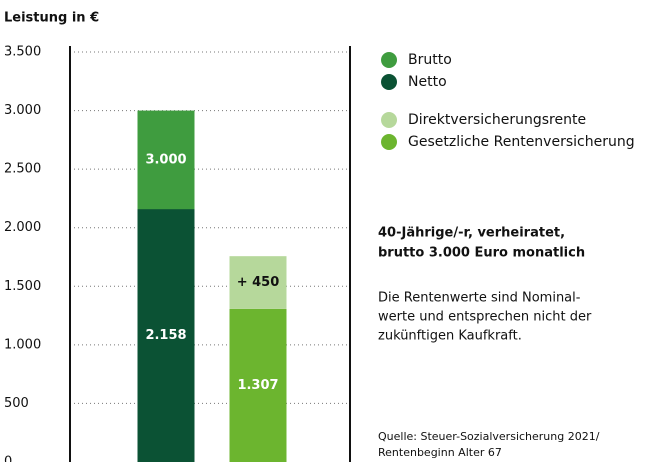  Describe the element at coordinates (22, 286) in the screenshot. I see `y-tick-label: 1.500` at that location.